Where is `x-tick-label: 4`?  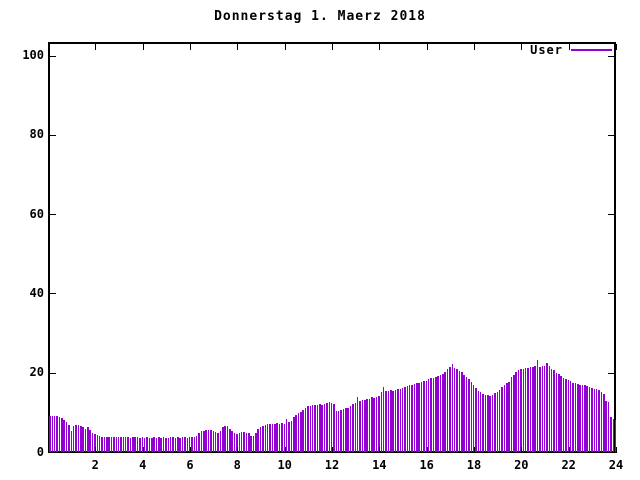 x-tick-label: 4 is located at coordinates (143, 465).